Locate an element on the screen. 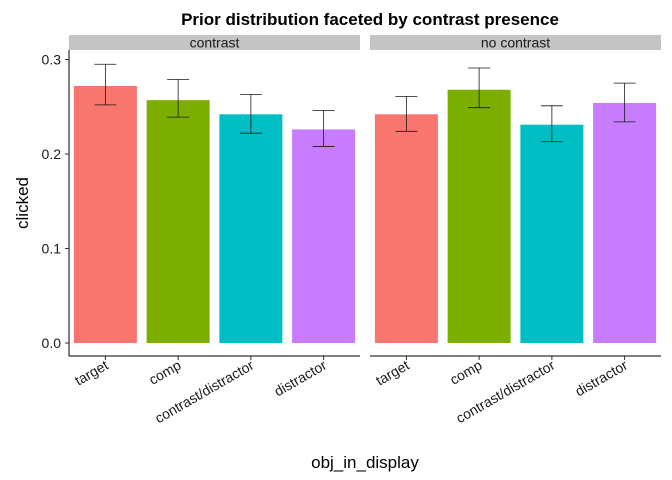  facet-label-no-contrast: no contrast is located at coordinates (515, 43).